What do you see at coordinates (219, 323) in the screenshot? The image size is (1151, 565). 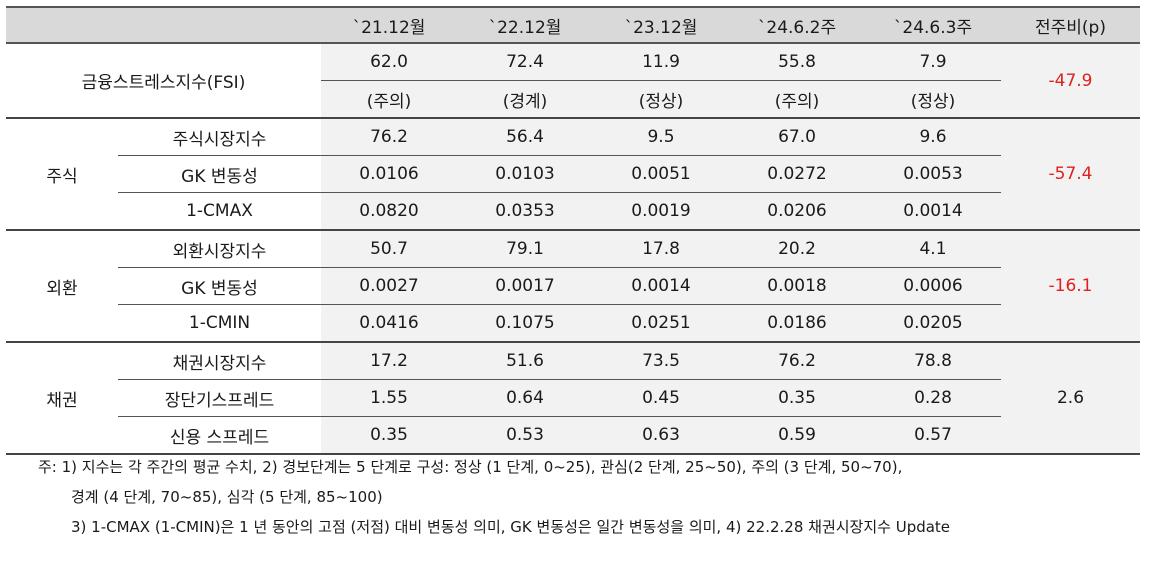 I see `row-label: 1-CMIN` at bounding box center [219, 323].